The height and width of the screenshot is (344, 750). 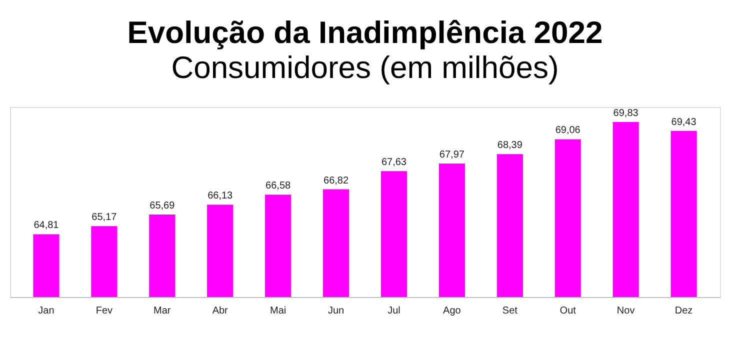 I want to click on data-label: 65,69, so click(x=163, y=206).